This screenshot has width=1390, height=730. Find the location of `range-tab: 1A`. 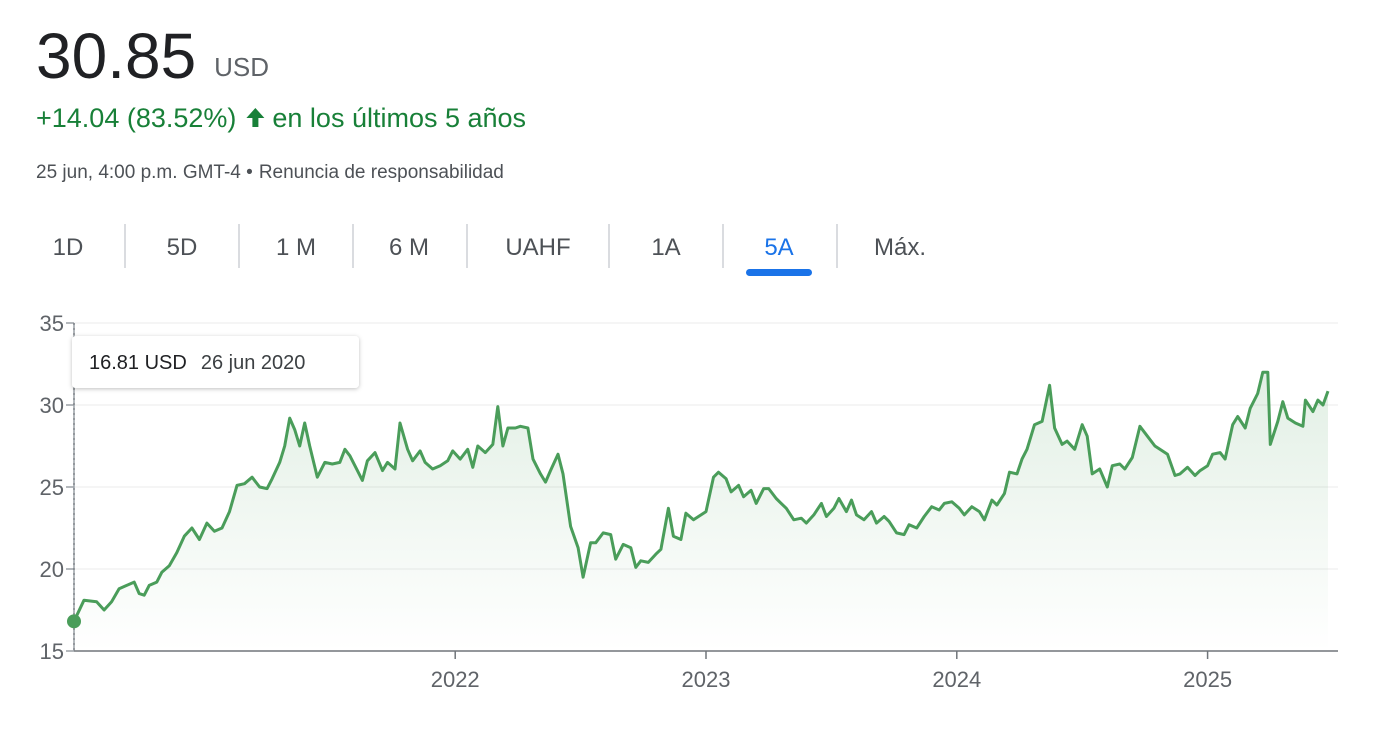

range-tab: 1A is located at coordinates (665, 247).